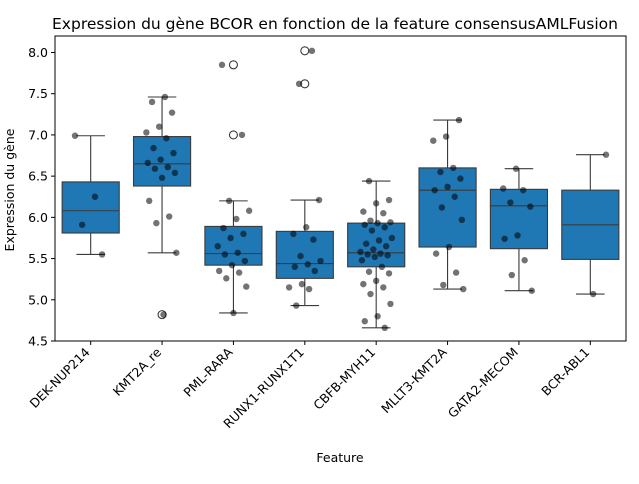  Describe the element at coordinates (137, 371) in the screenshot. I see `x-tick-label: KMT2A_re` at that location.